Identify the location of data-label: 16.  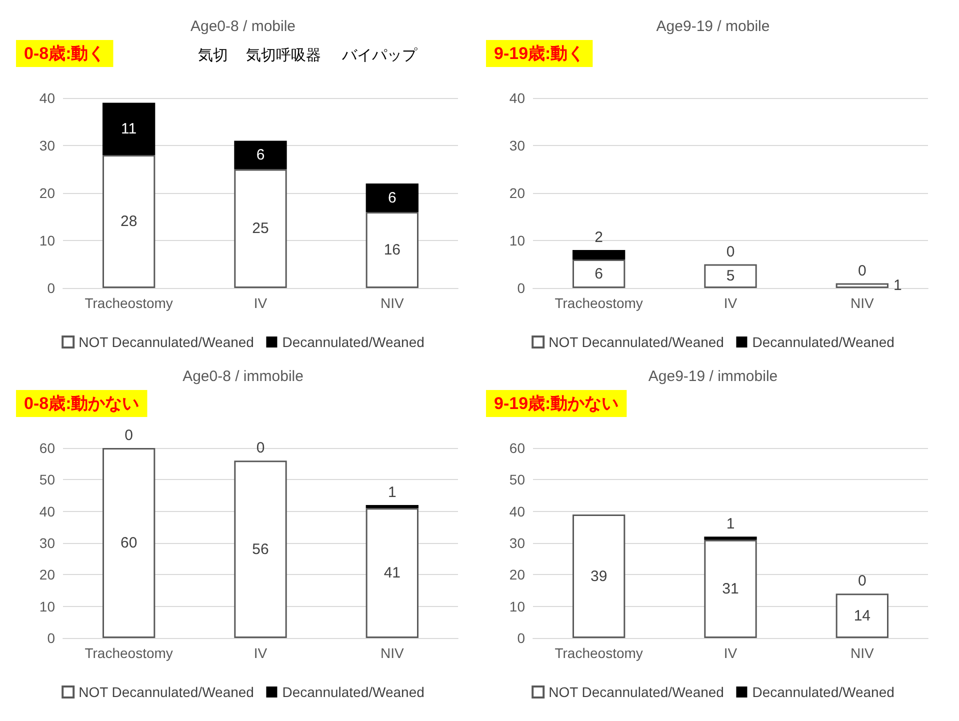
(392, 250).